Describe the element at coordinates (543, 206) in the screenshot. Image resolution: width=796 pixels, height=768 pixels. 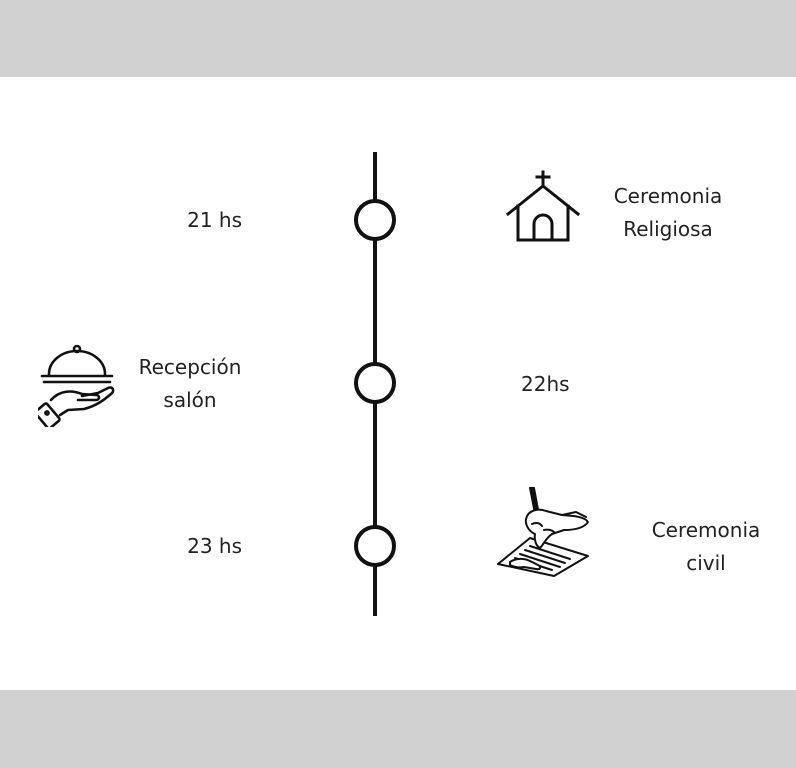
I see `church-icon` at that location.